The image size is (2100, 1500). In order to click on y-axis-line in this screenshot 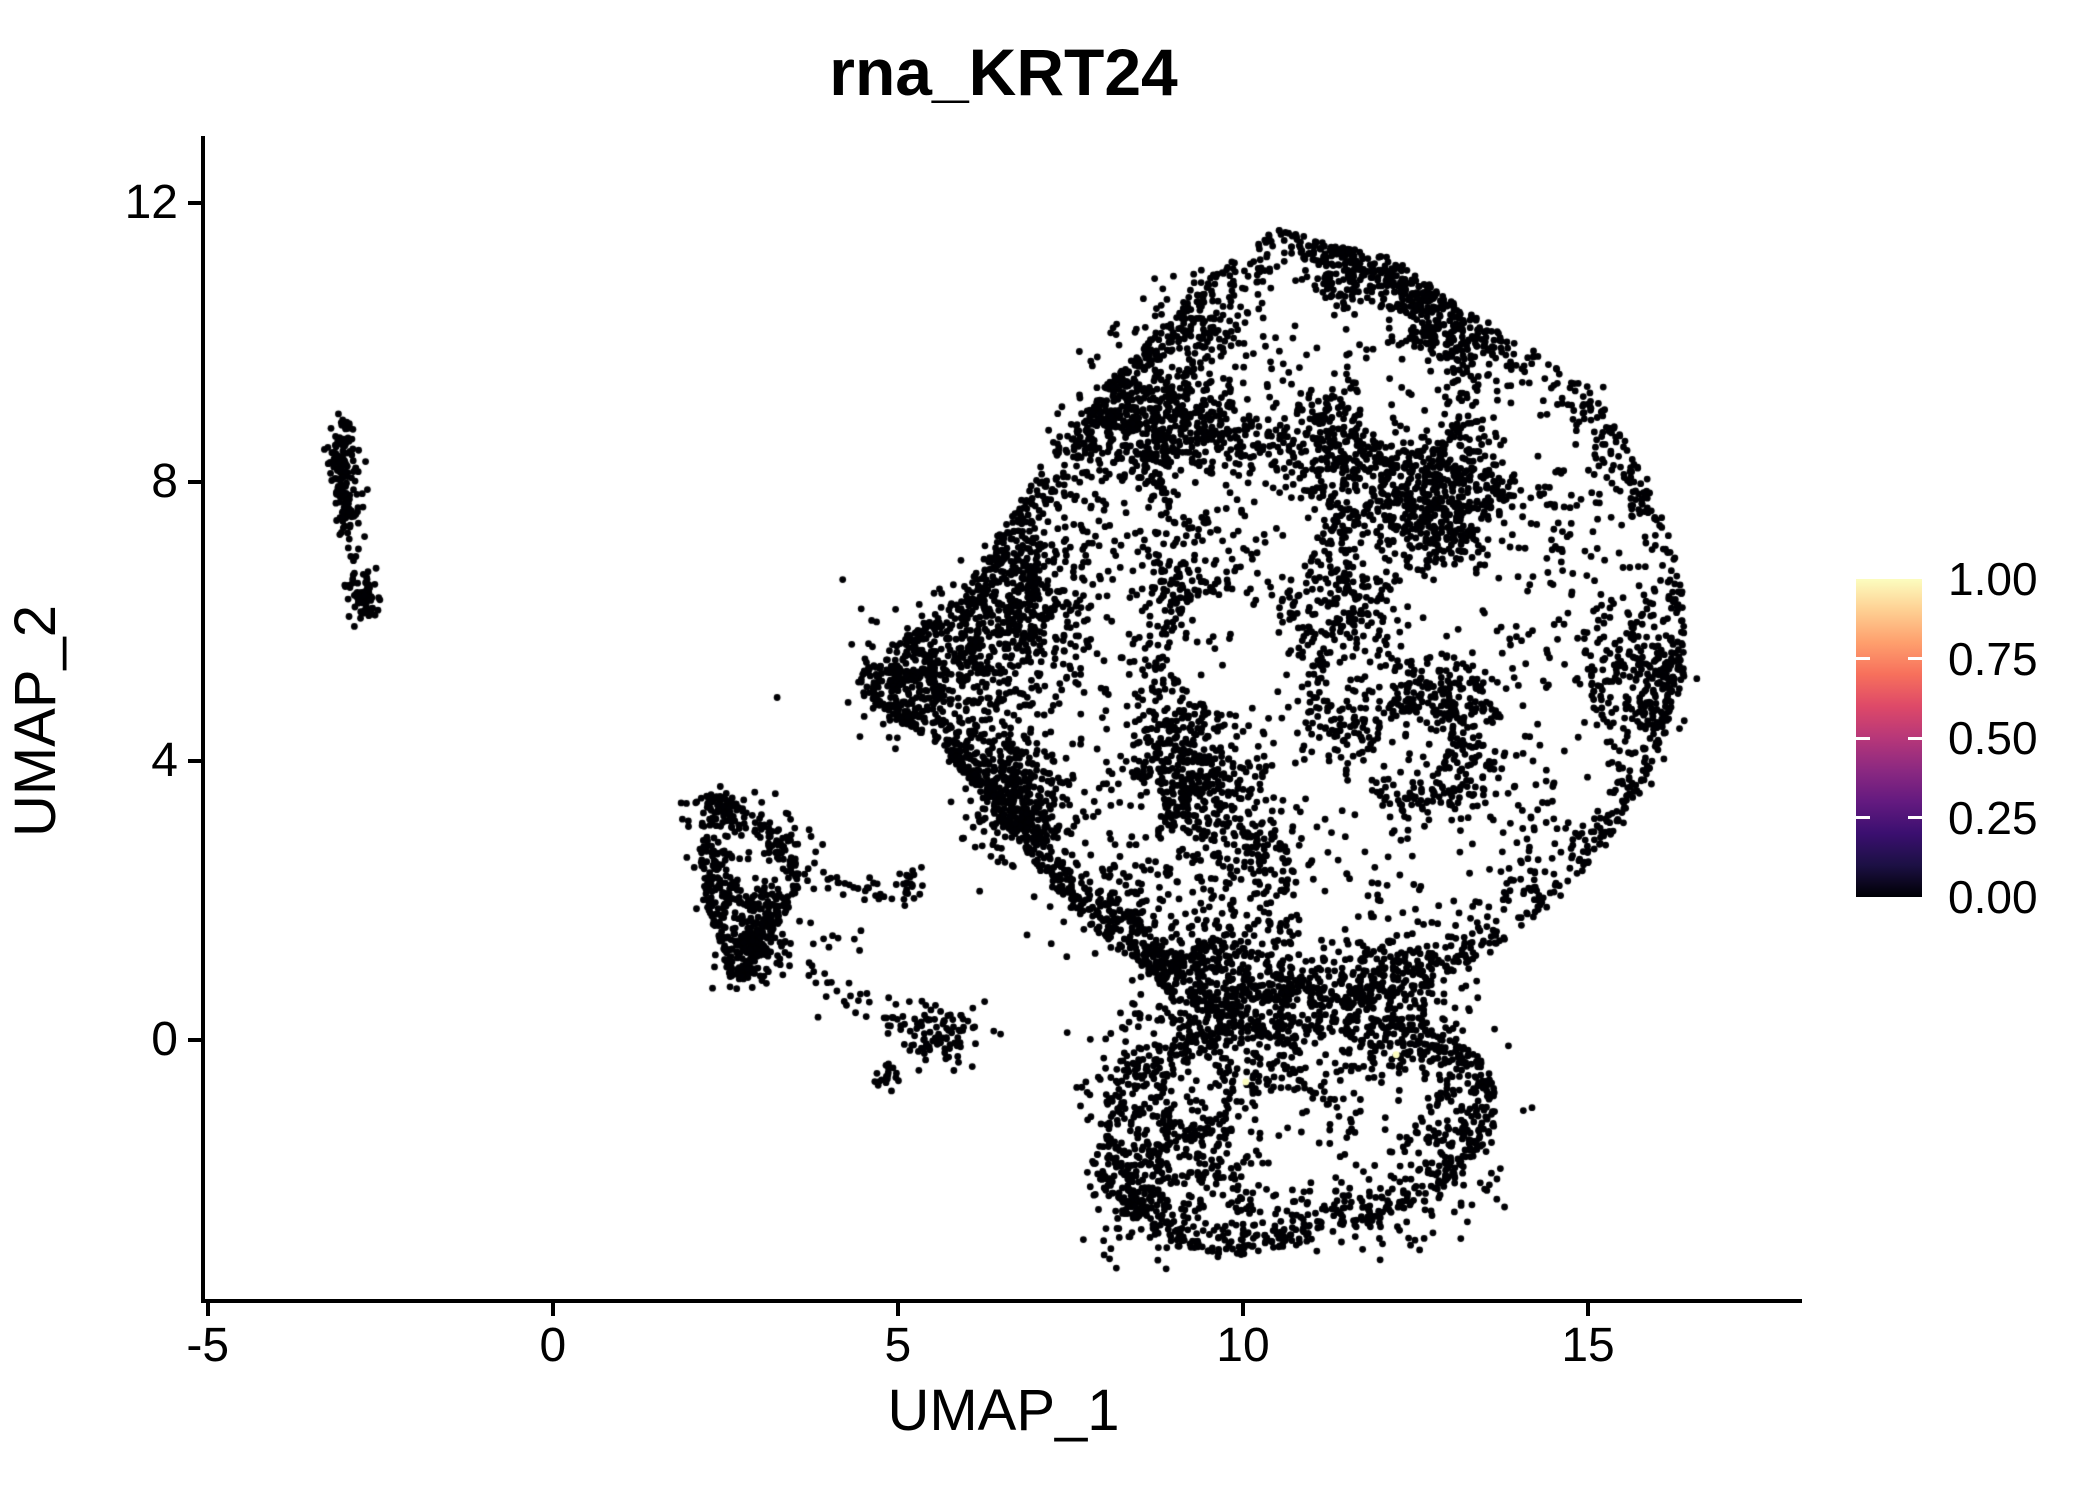, I will do `click(203, 719)`.